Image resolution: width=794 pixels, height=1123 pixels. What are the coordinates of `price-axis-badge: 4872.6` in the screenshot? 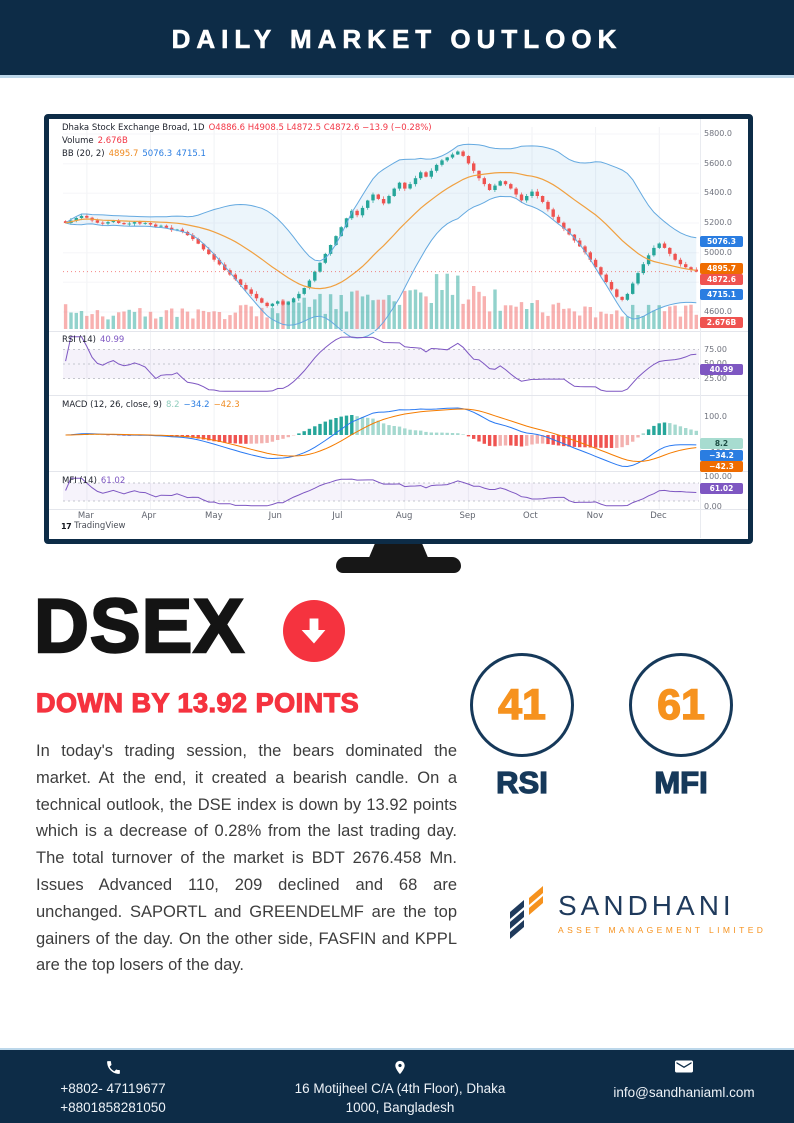 It's located at (721, 280).